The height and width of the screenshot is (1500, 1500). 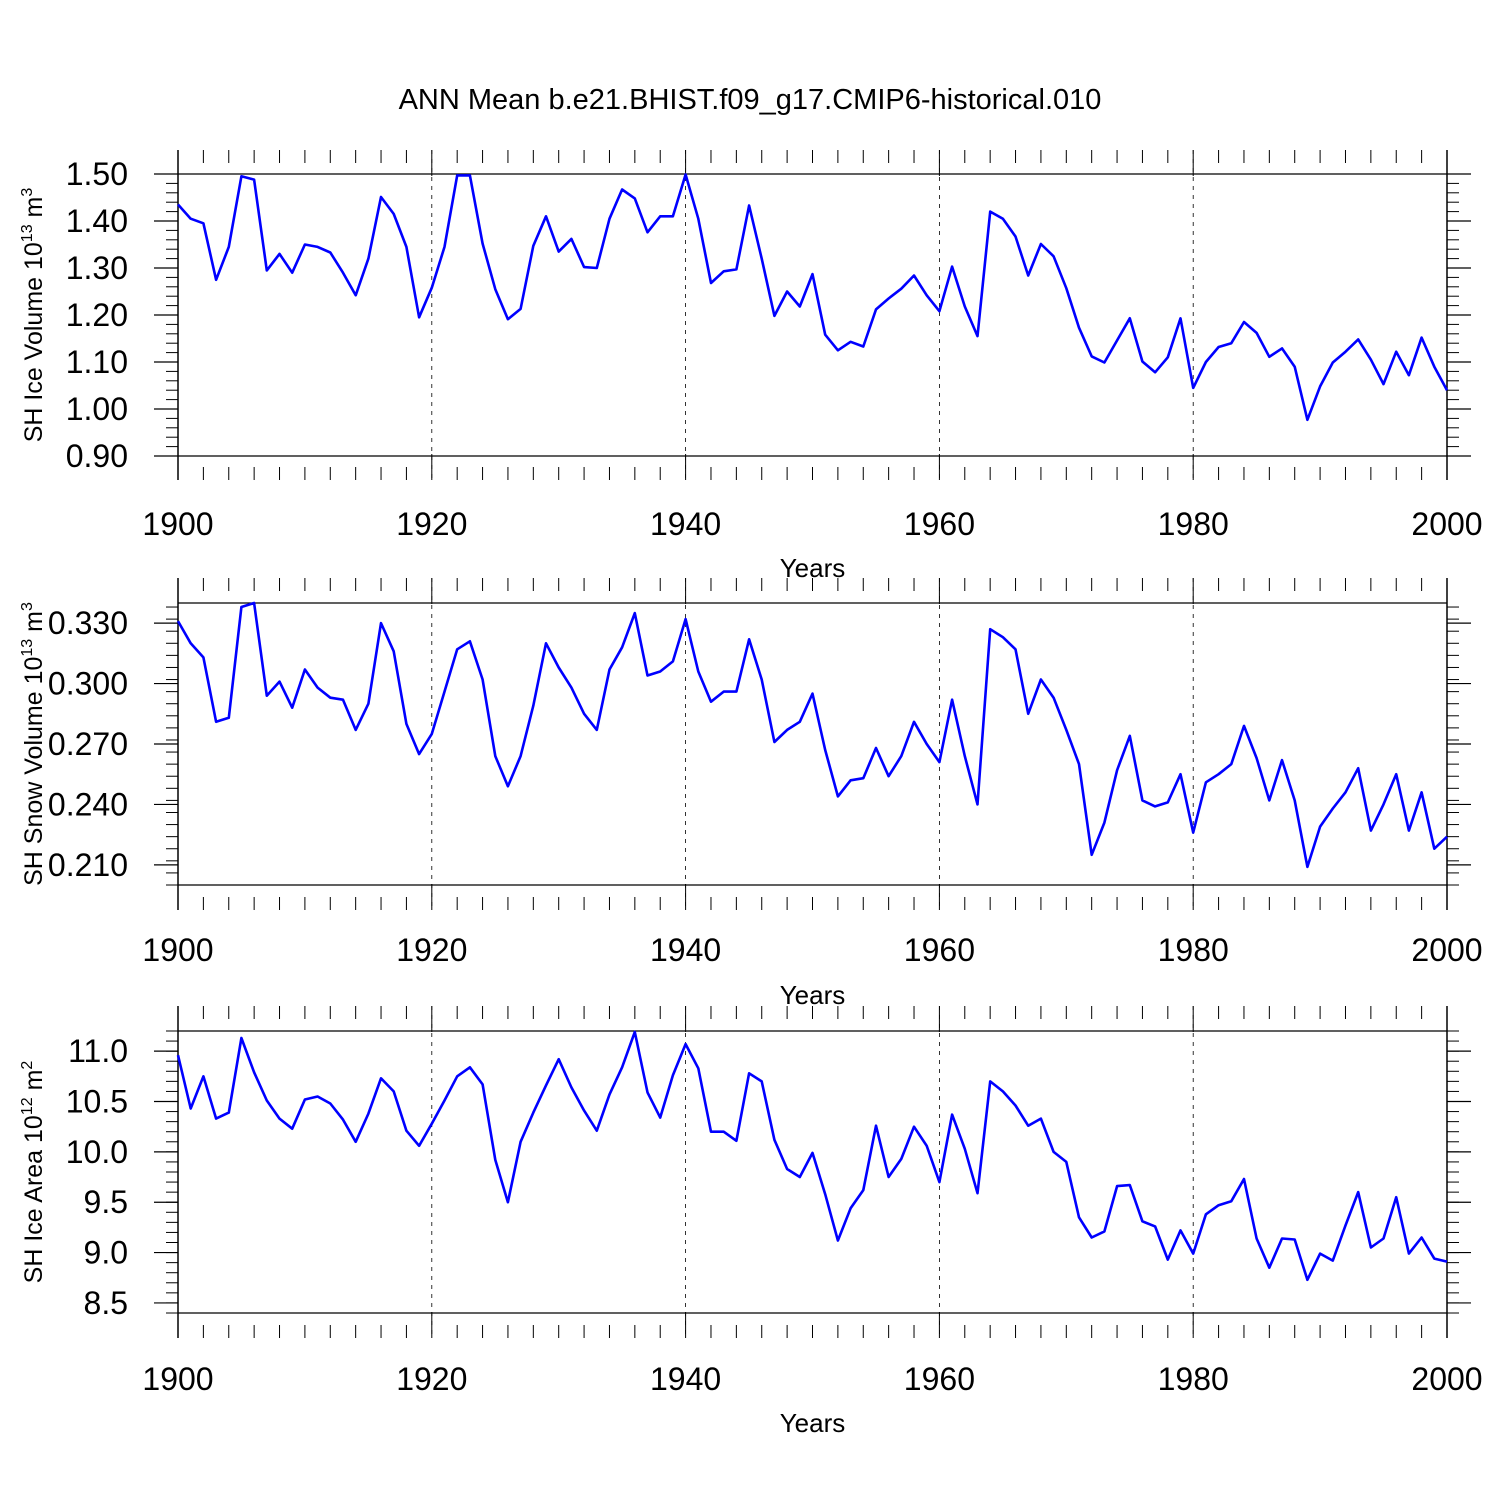 What do you see at coordinates (97, 268) in the screenshot?
I see `y-tick-label: 1.30` at bounding box center [97, 268].